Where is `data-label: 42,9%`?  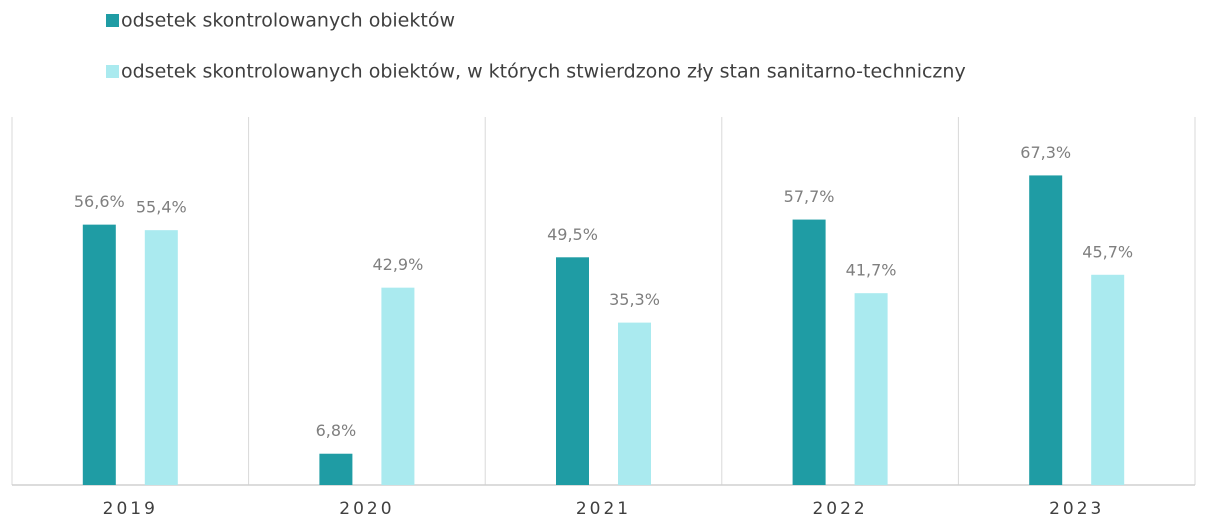
data-label: 42,9% is located at coordinates (397, 264).